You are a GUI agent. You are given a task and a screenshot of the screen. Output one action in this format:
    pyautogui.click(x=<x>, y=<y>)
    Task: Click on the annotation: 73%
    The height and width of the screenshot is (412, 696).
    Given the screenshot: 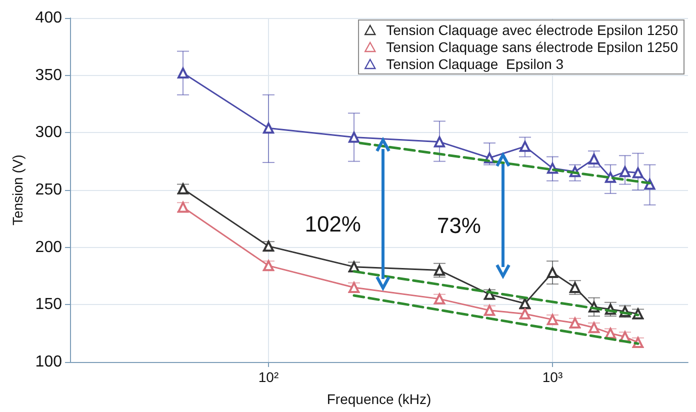 What is the action you would take?
    pyautogui.click(x=458, y=225)
    